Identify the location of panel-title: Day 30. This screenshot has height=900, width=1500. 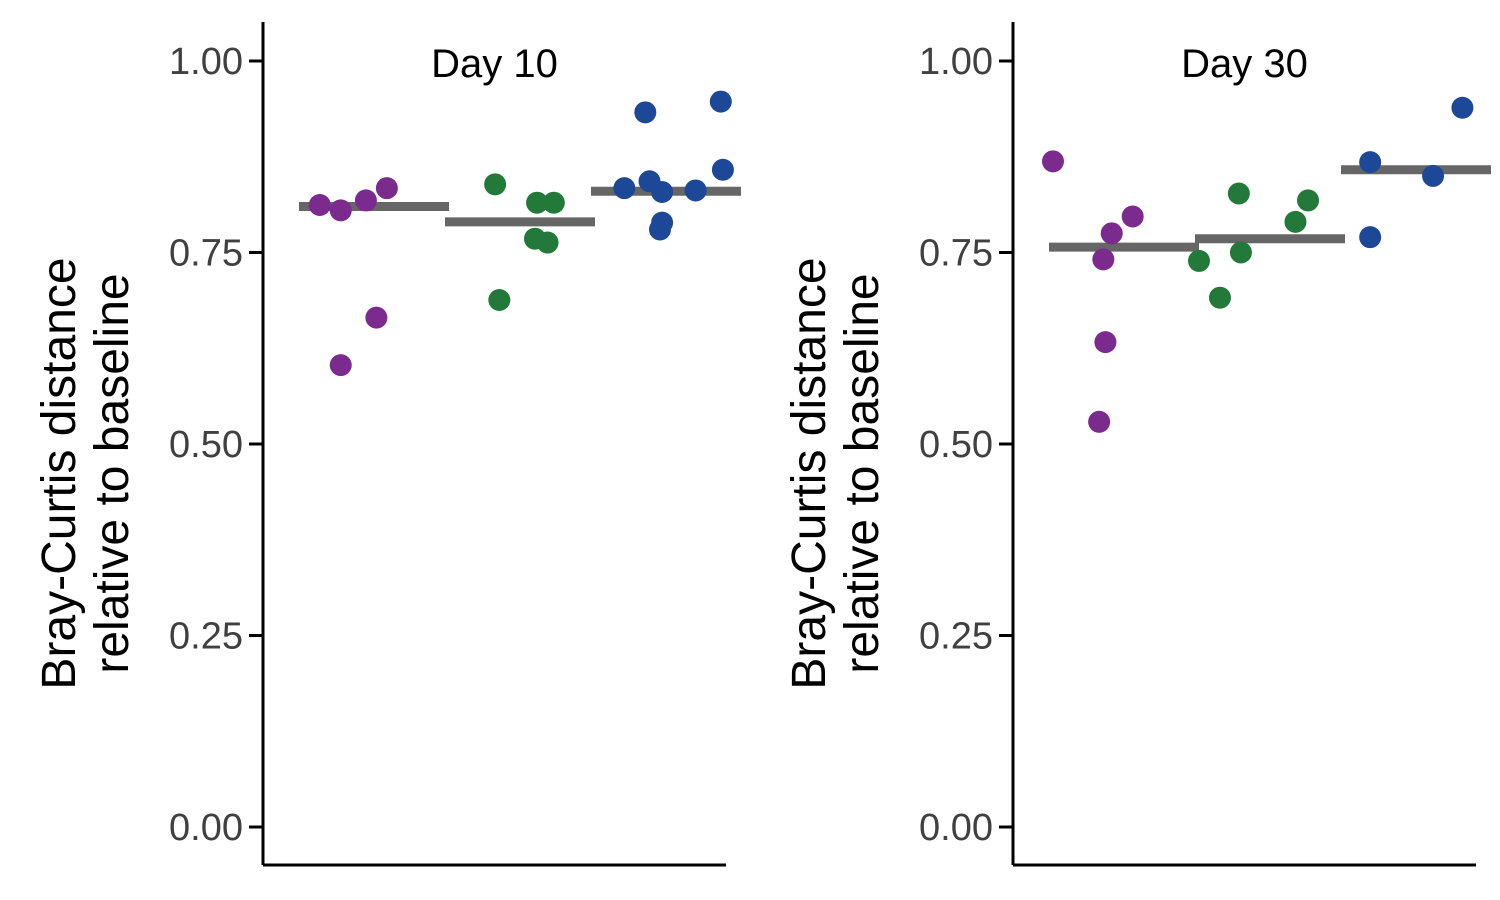
(1244, 64).